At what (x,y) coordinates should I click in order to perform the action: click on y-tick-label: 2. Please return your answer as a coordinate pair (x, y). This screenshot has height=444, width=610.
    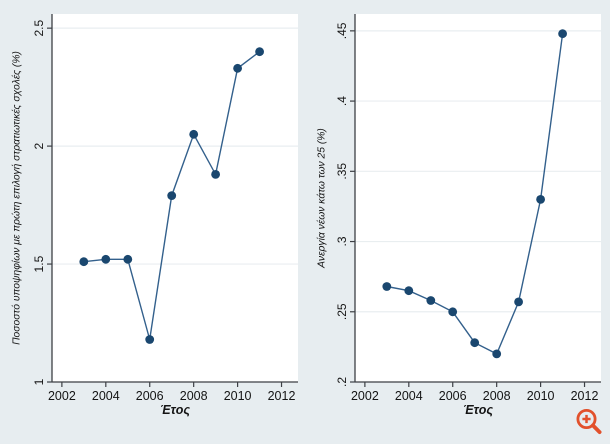
    Looking at the image, I should click on (39, 145).